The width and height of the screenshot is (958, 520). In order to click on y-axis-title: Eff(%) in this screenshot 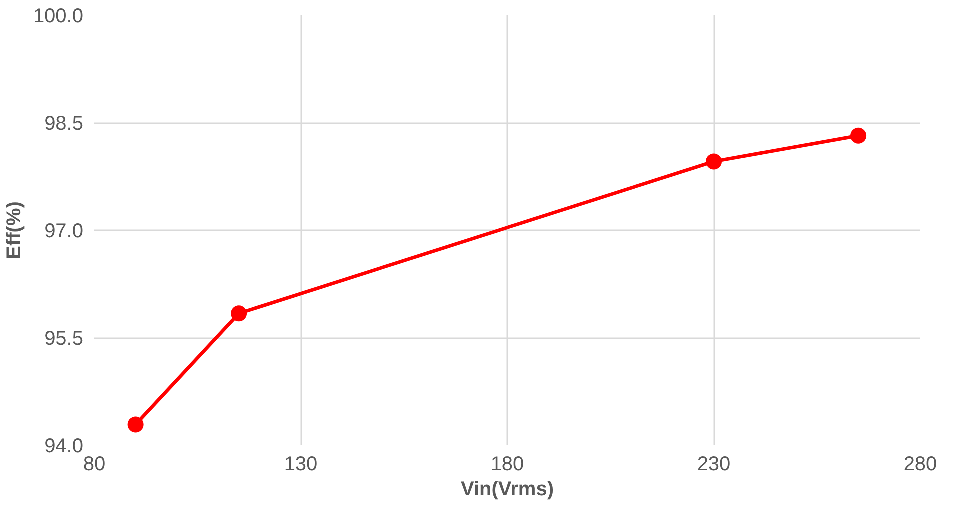, I will do `click(14, 231)`.